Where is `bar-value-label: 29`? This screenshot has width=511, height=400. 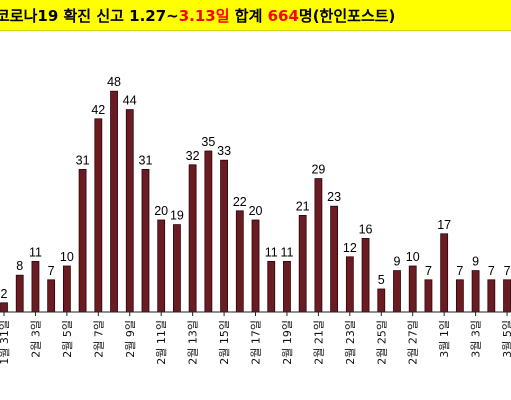 bar-value-label: 29 is located at coordinates (318, 170).